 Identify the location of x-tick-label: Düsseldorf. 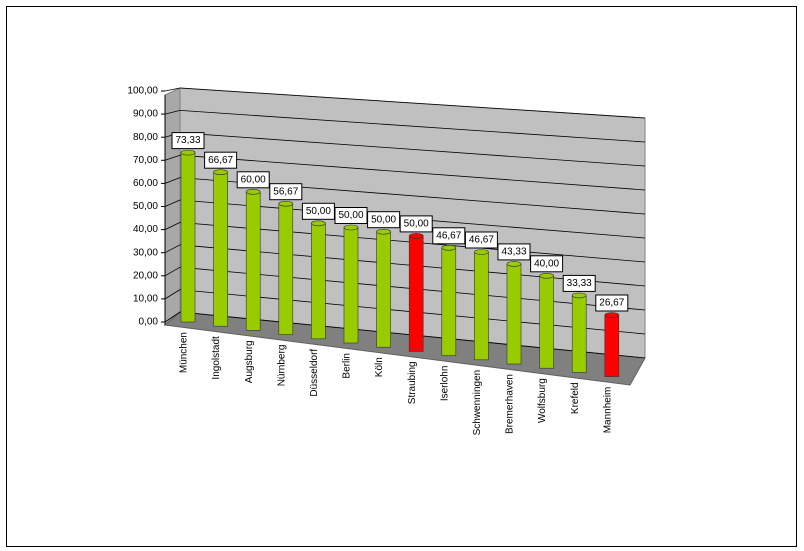
(314, 373).